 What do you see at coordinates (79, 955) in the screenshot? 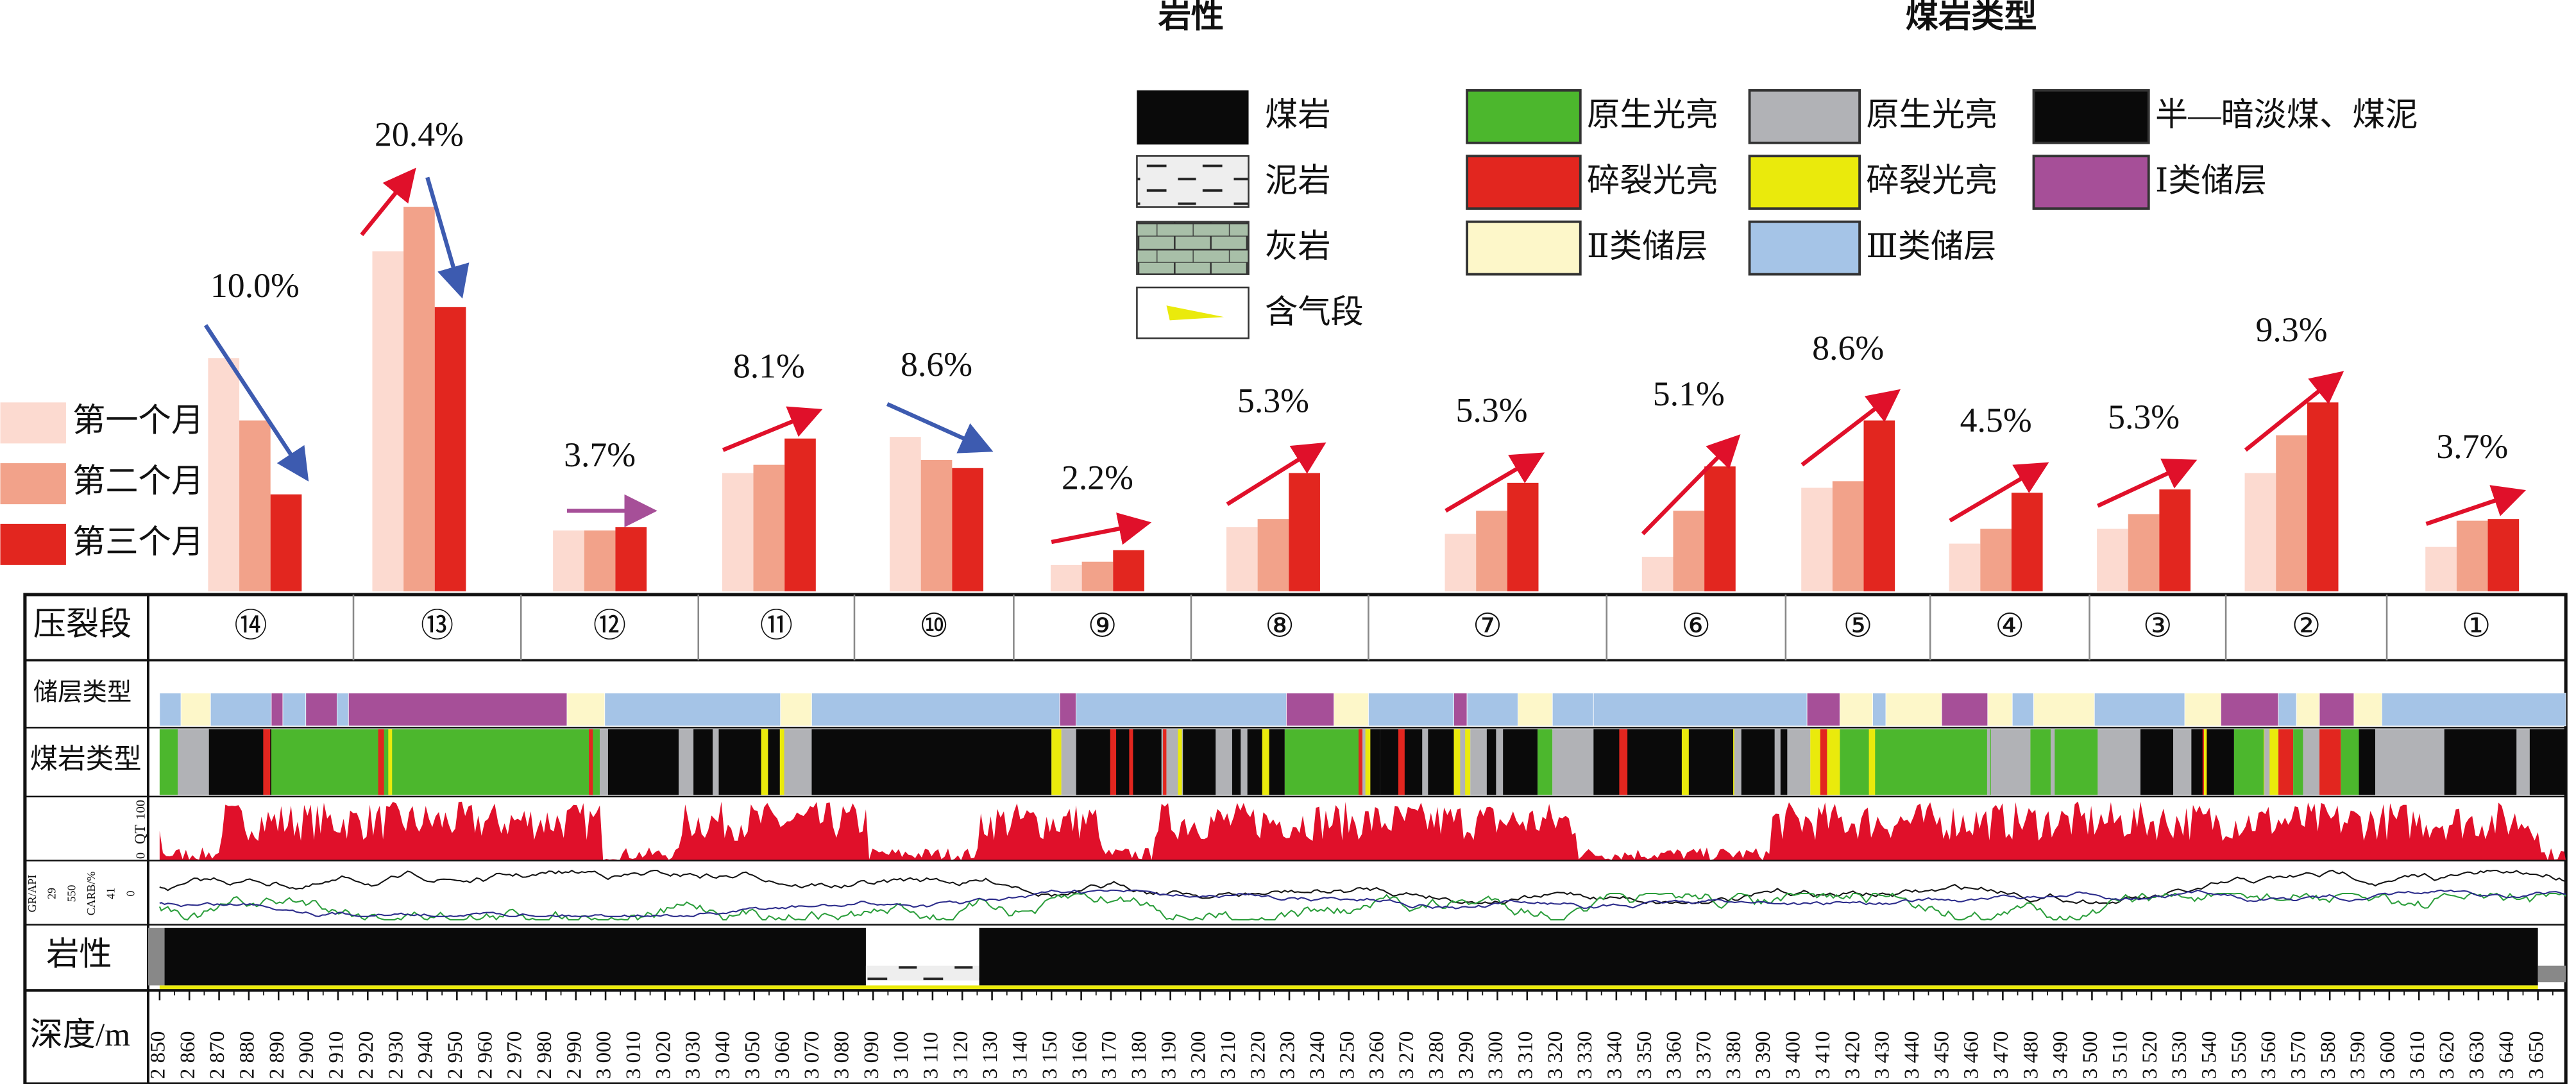
I see `row-label: 岩性` at bounding box center [79, 955].